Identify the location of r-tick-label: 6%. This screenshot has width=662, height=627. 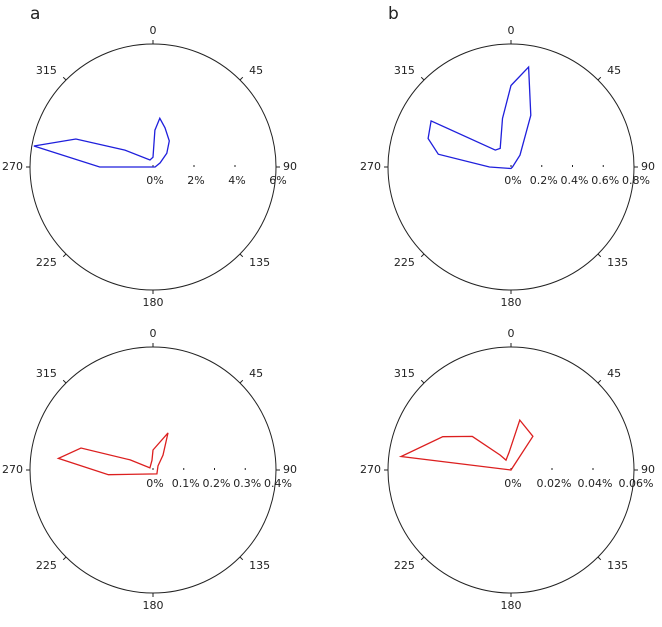
(277, 180).